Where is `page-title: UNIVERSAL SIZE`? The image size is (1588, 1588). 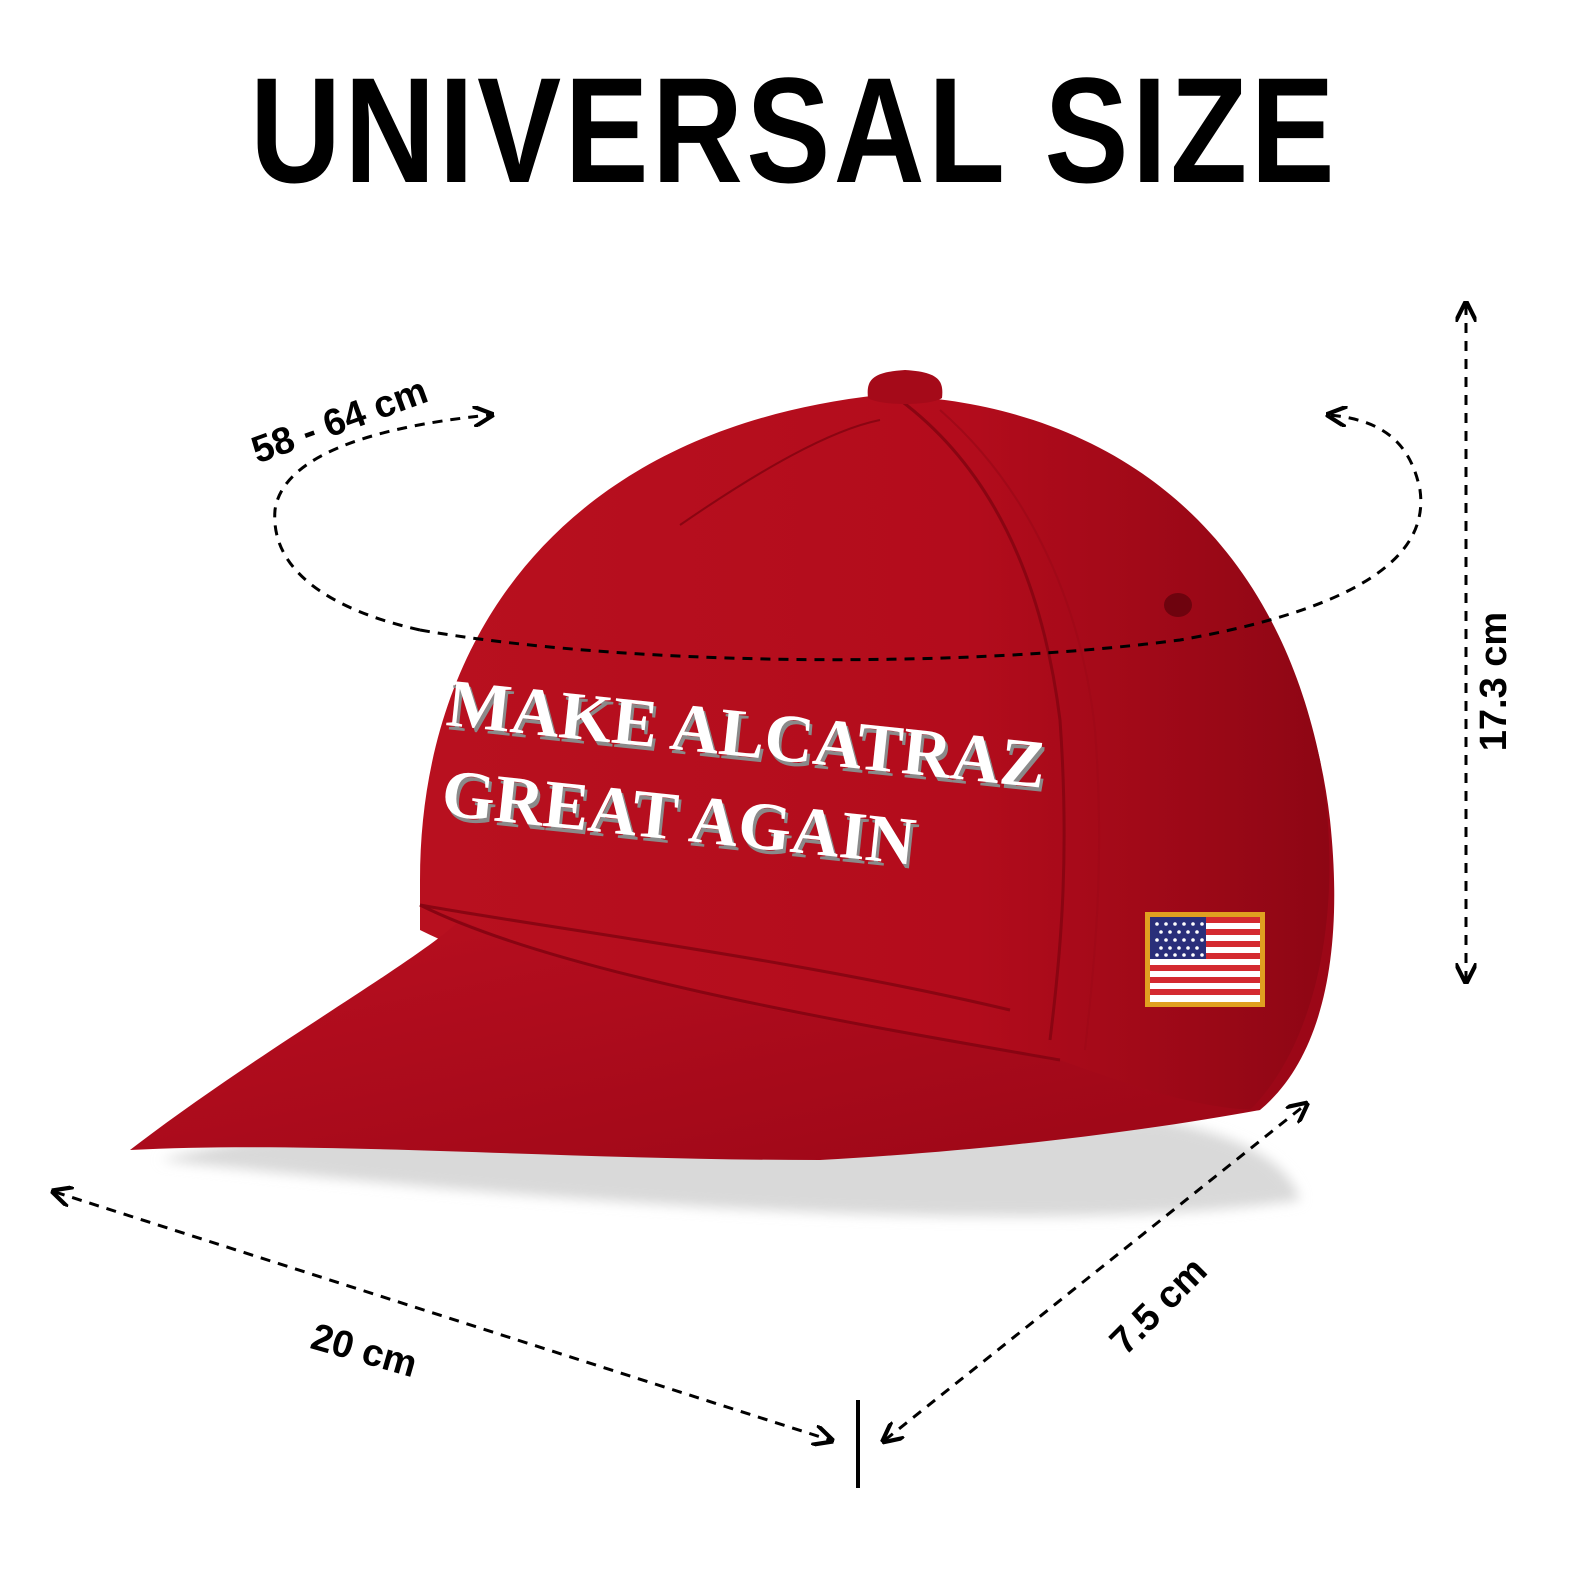 page-title: UNIVERSAL SIZE is located at coordinates (794, 130).